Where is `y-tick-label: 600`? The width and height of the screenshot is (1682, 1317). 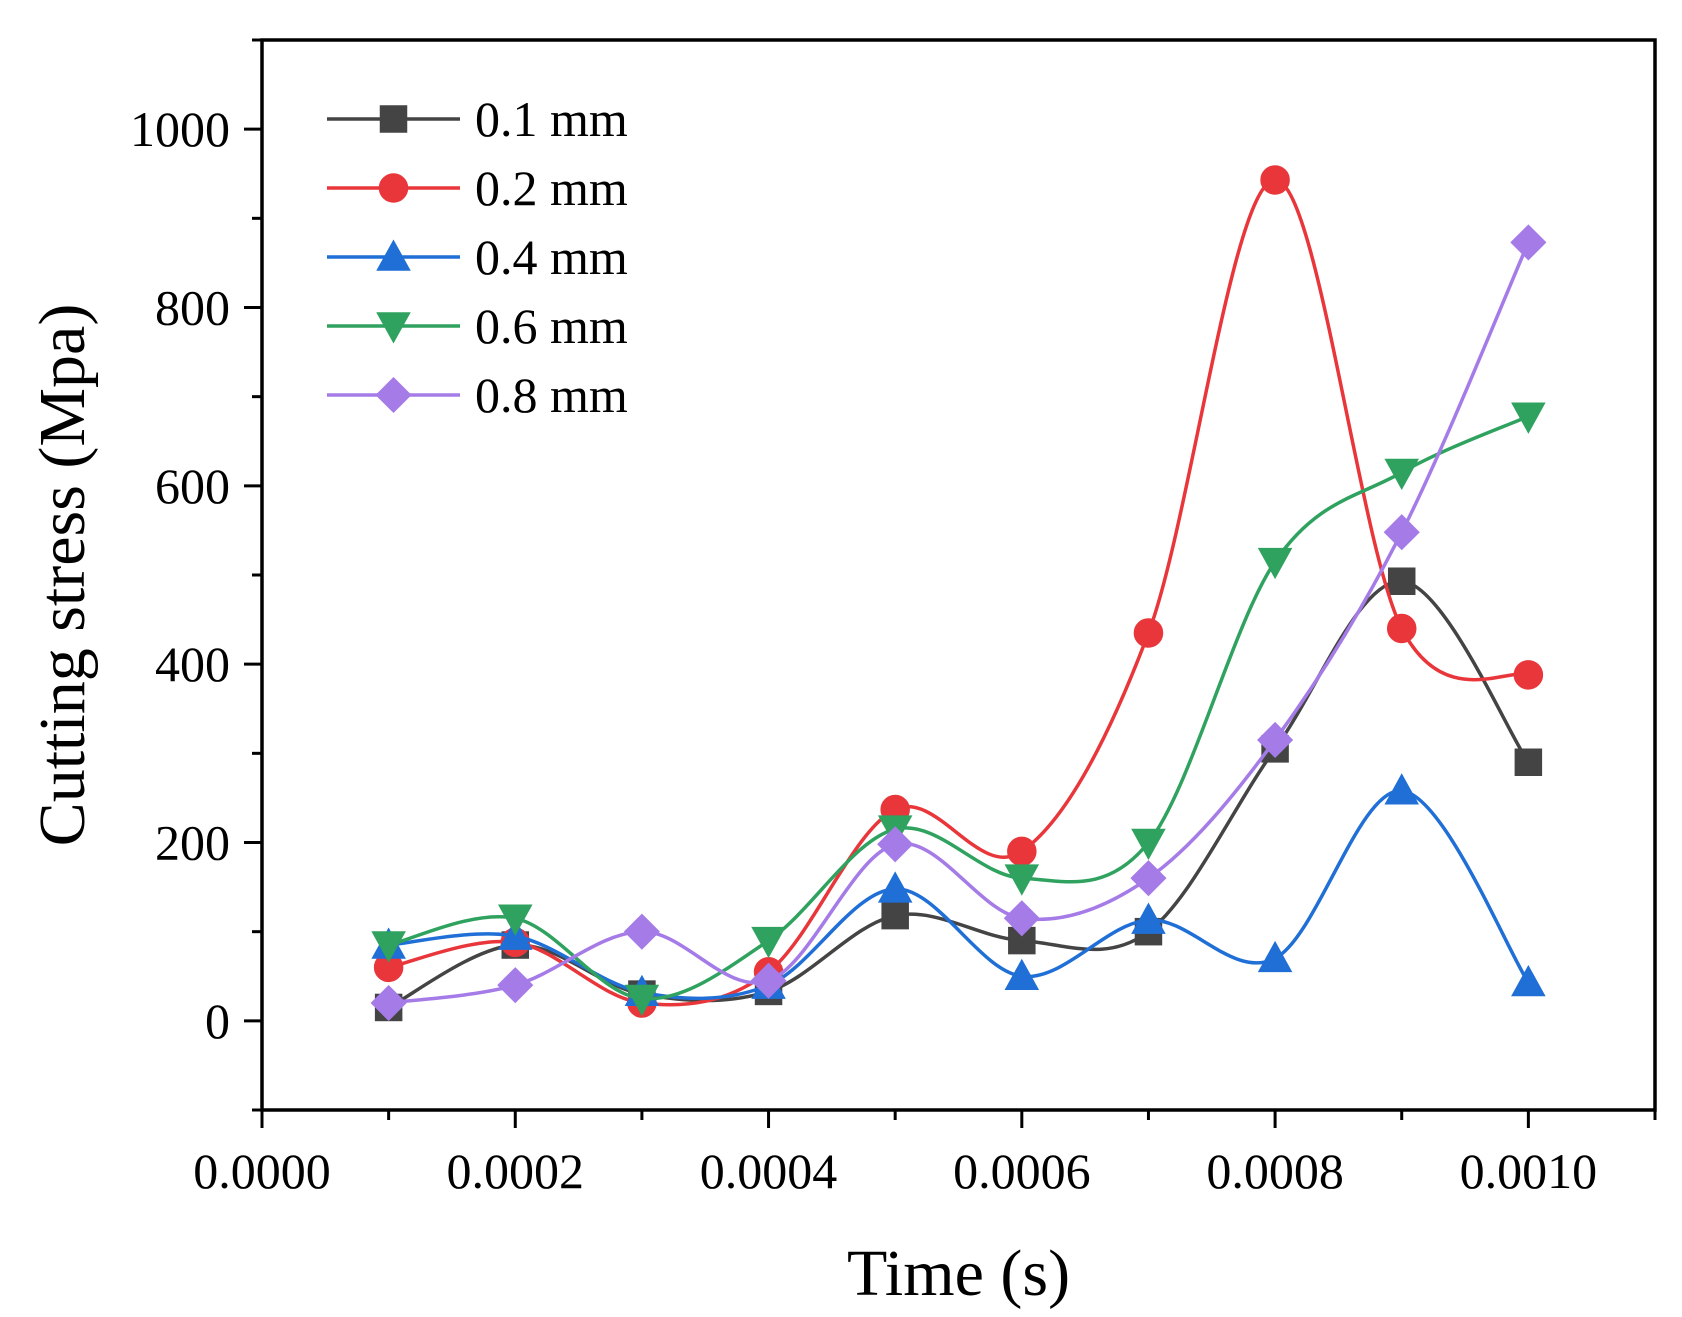
y-tick-label: 600 is located at coordinates (192, 486).